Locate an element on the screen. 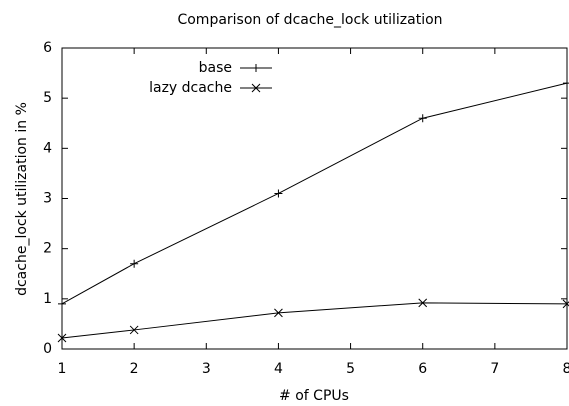 The height and width of the screenshot is (406, 569). x-tick-label: 1 is located at coordinates (62, 369).